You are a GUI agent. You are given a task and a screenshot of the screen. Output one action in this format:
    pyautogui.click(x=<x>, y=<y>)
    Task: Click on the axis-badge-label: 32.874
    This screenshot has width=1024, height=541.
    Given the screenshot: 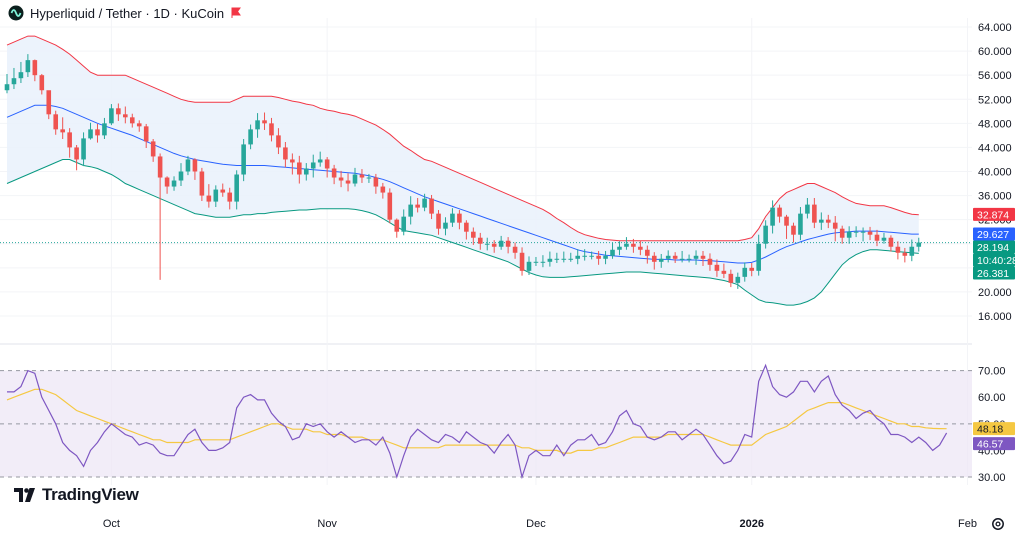 What is the action you would take?
    pyautogui.click(x=993, y=215)
    